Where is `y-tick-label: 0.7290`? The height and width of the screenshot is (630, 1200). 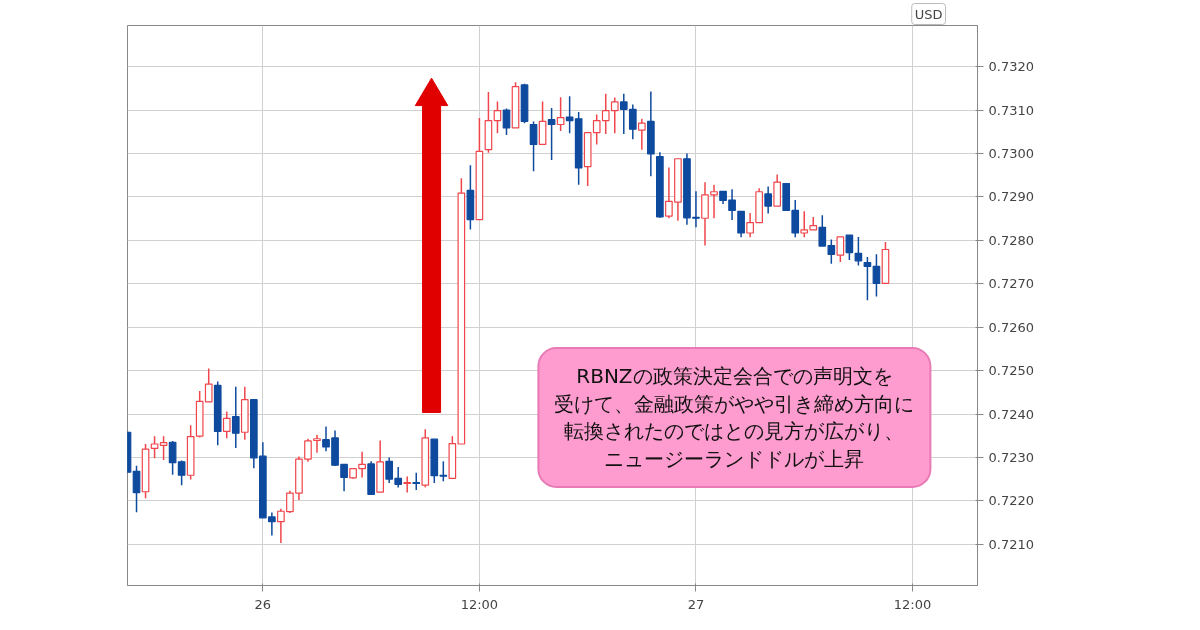
y-tick-label: 0.7290 is located at coordinates (1011, 197).